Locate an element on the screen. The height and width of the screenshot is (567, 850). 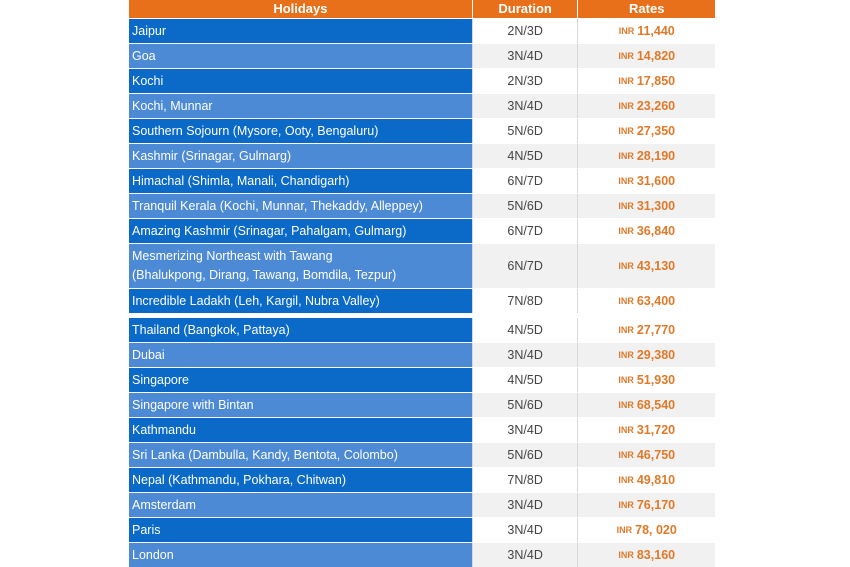
rate-cell: INR 51,930 is located at coordinates (646, 380).